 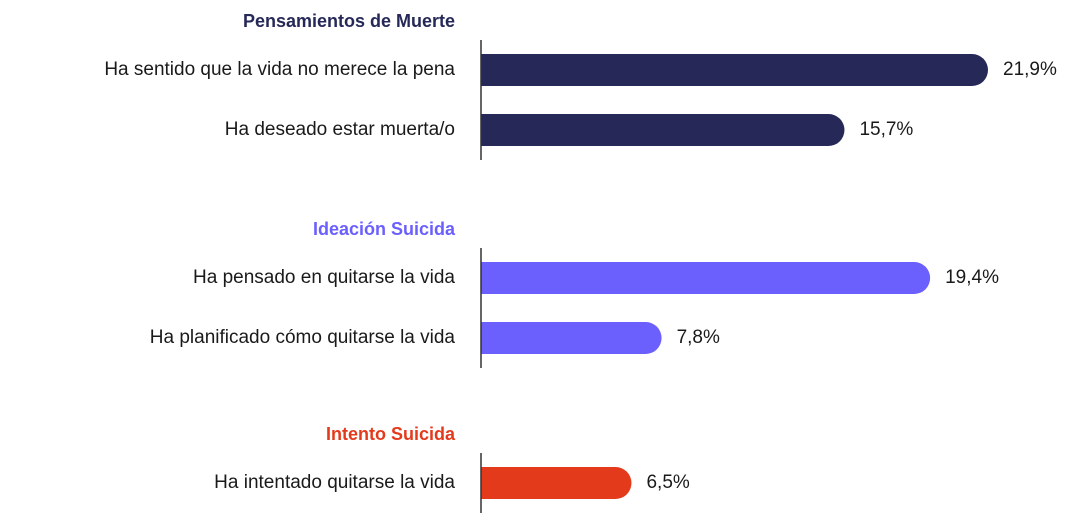 What do you see at coordinates (324, 277) in the screenshot?
I see `category-label: Ha pensado en quitarse la vida` at bounding box center [324, 277].